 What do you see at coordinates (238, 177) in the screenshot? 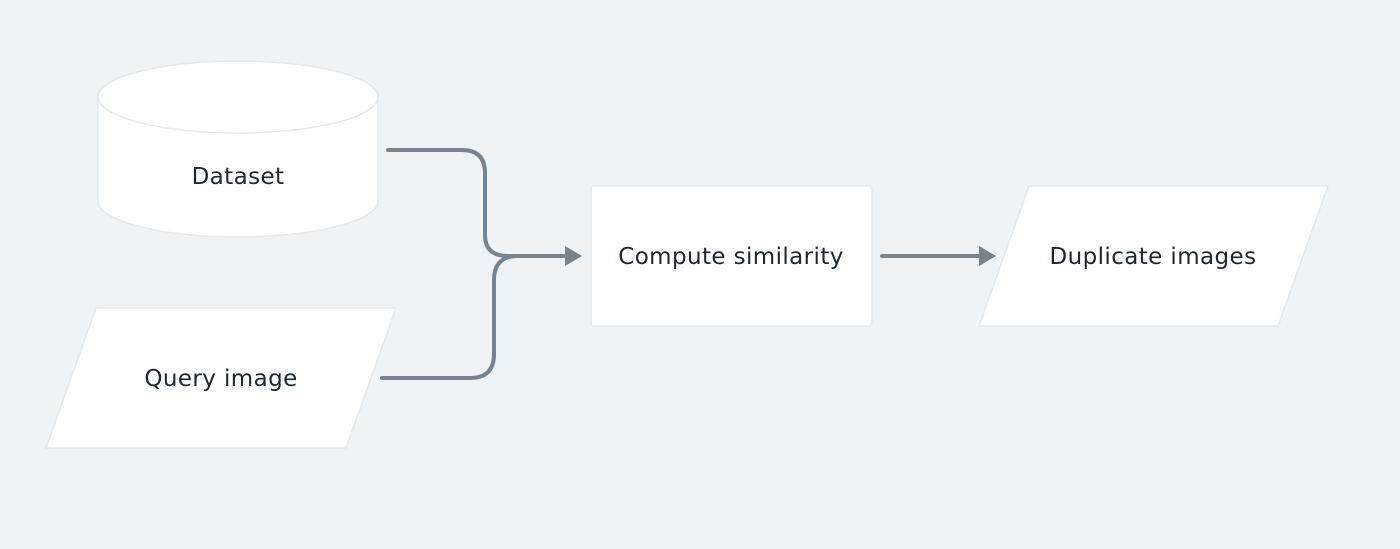
I see `node-dataset-label: Dataset` at bounding box center [238, 177].